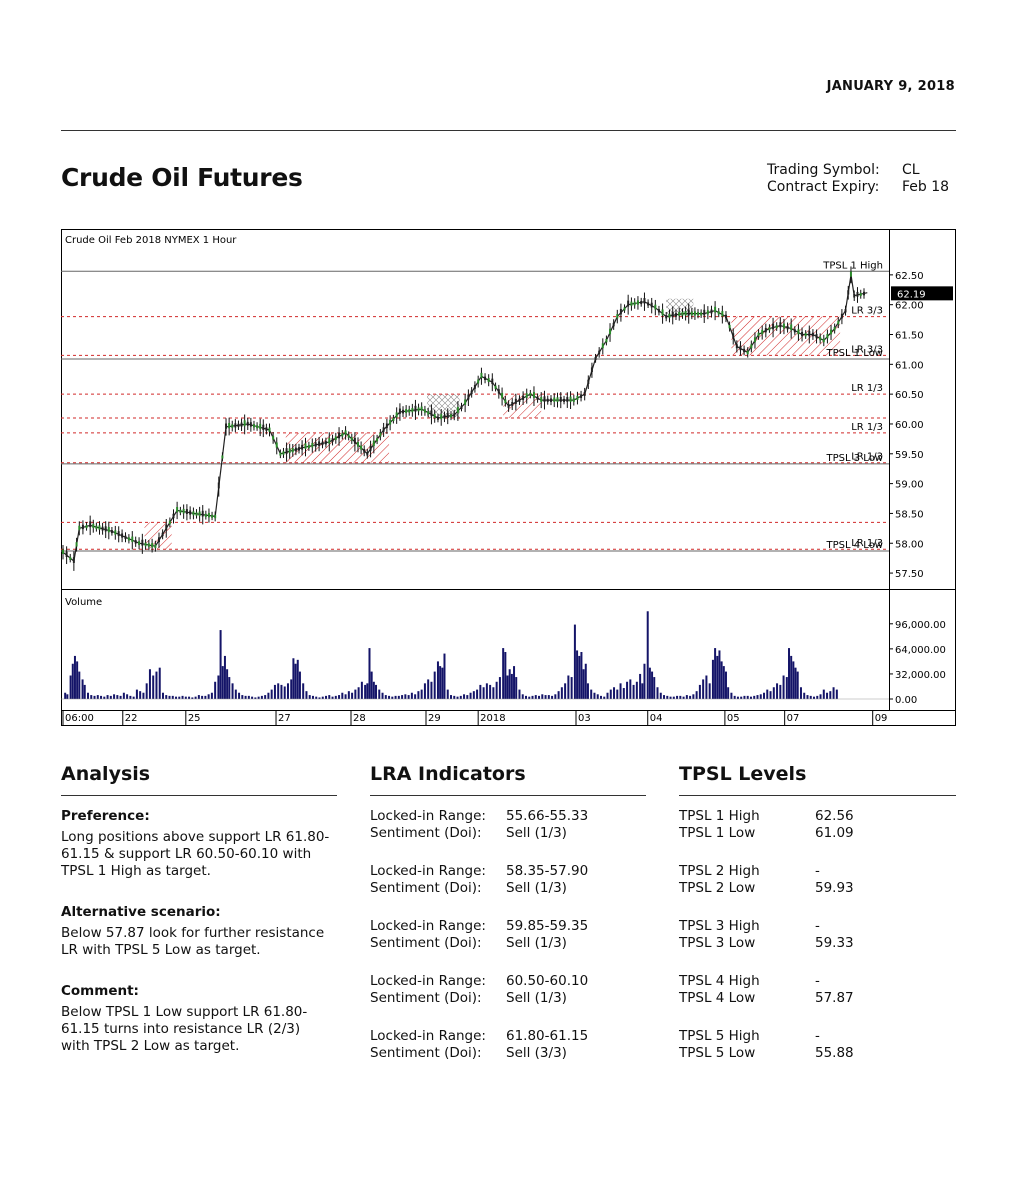  I want to click on tpsl-low-label: TPSL 4 Low, so click(717, 998).